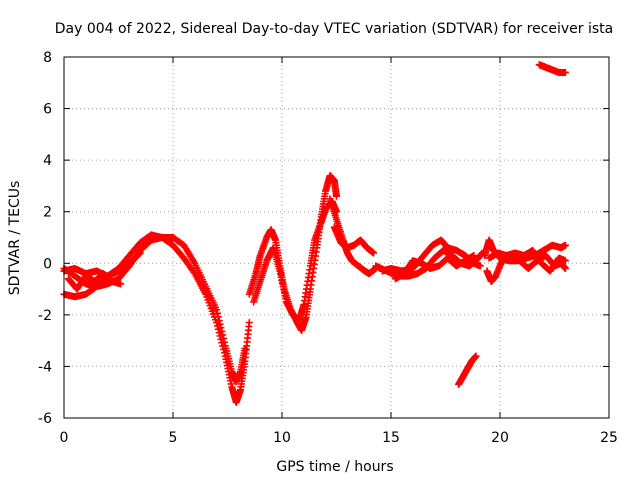 This screenshot has height=480, width=640. What do you see at coordinates (45, 367) in the screenshot?
I see `y-tick-label: -4` at bounding box center [45, 367].